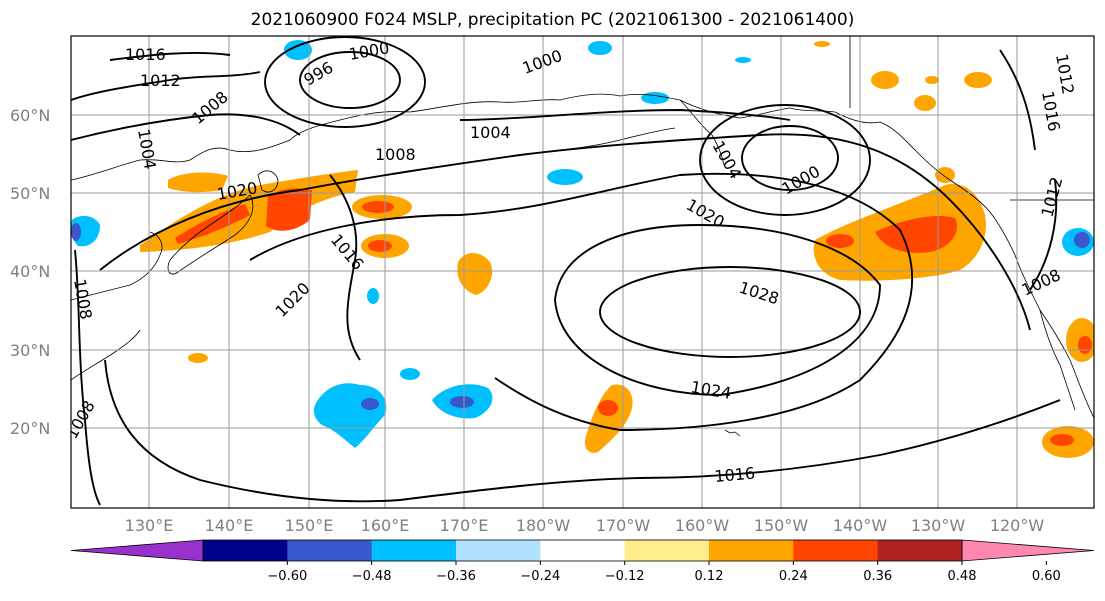 This screenshot has height=601, width=1105. I want to click on colorbar-tick-label: −0.12, so click(625, 576).